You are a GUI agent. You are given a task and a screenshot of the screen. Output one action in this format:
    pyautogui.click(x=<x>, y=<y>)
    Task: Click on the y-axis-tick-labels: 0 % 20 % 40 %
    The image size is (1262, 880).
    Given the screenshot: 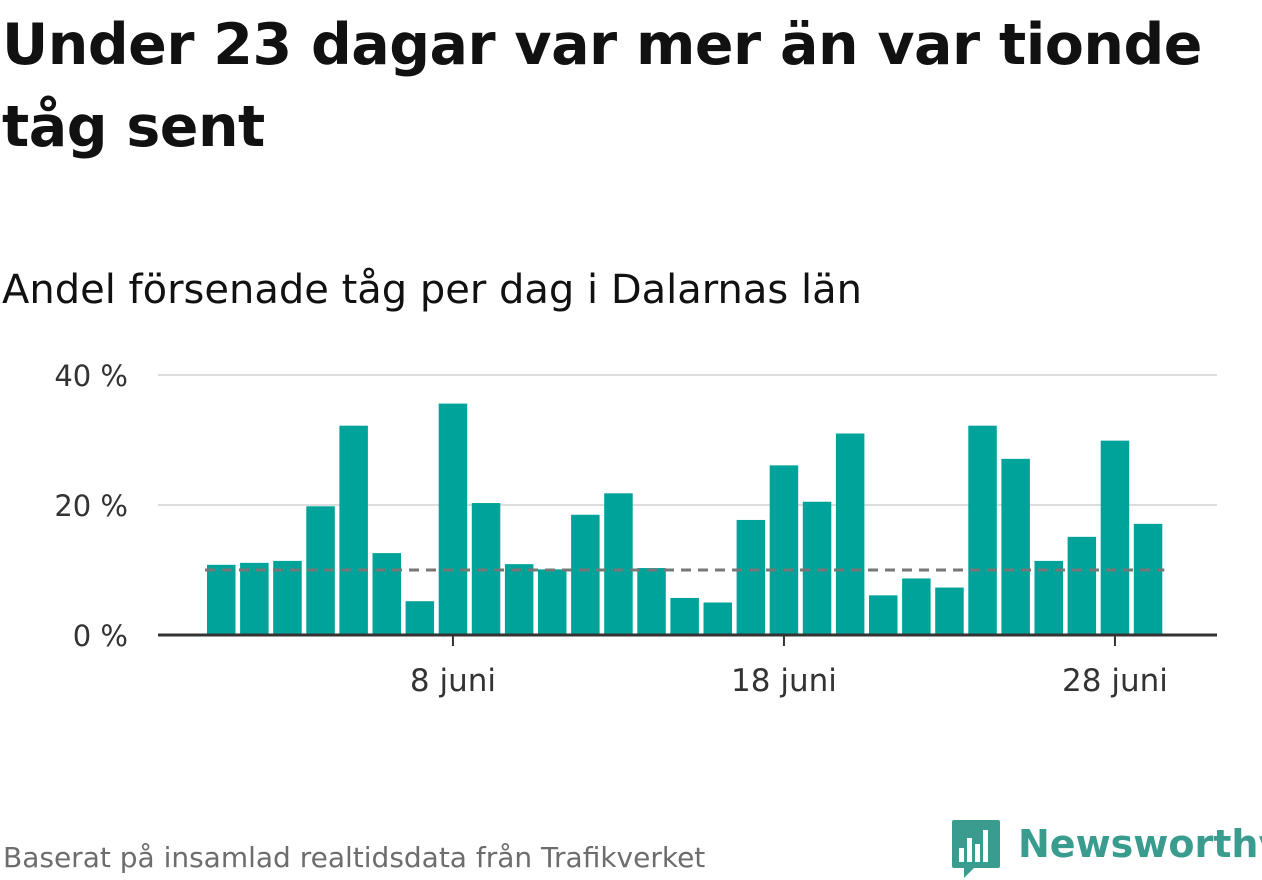 What is the action you would take?
    pyautogui.click(x=91, y=506)
    